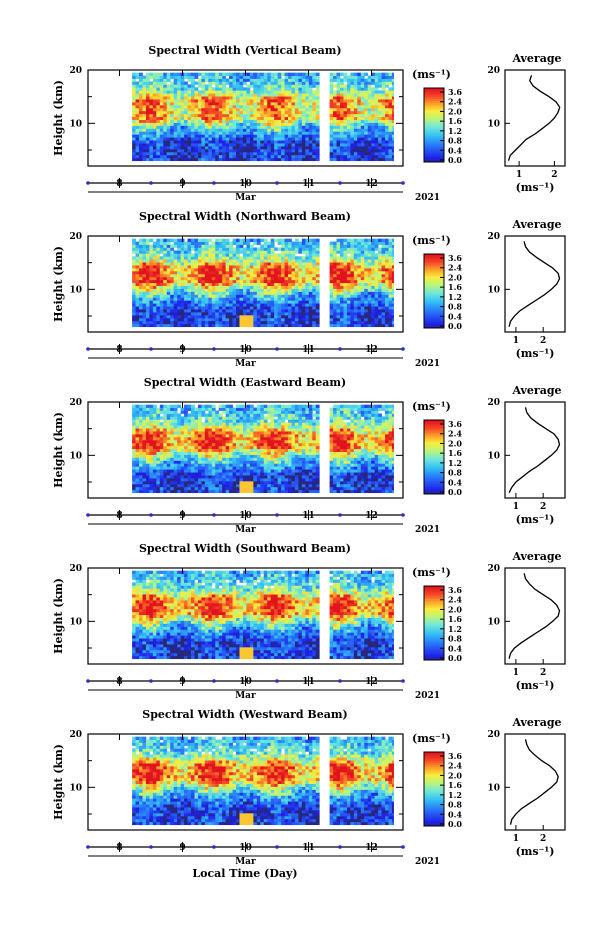 This screenshot has height=931, width=616. Describe the element at coordinates (75, 71) in the screenshot. I see `y-tick-label: 20` at that location.